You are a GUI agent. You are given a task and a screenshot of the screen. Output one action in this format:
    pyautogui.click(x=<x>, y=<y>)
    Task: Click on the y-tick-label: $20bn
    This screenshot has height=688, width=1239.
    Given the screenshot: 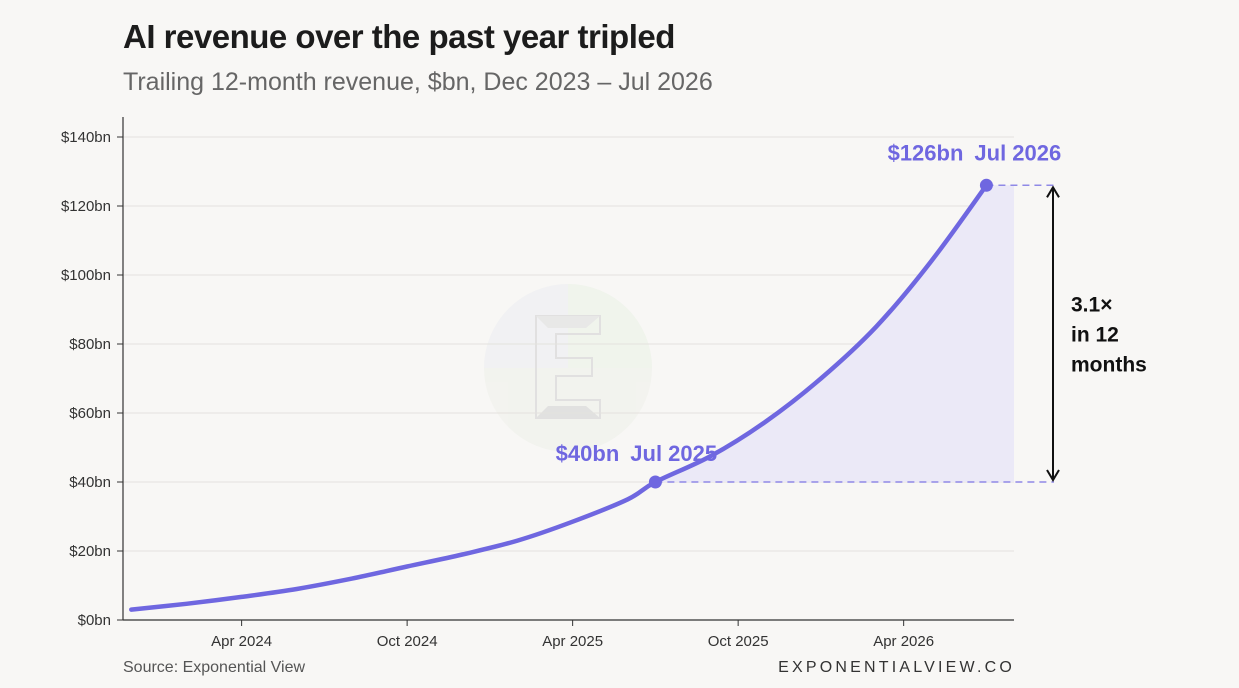 What is the action you would take?
    pyautogui.click(x=90, y=551)
    